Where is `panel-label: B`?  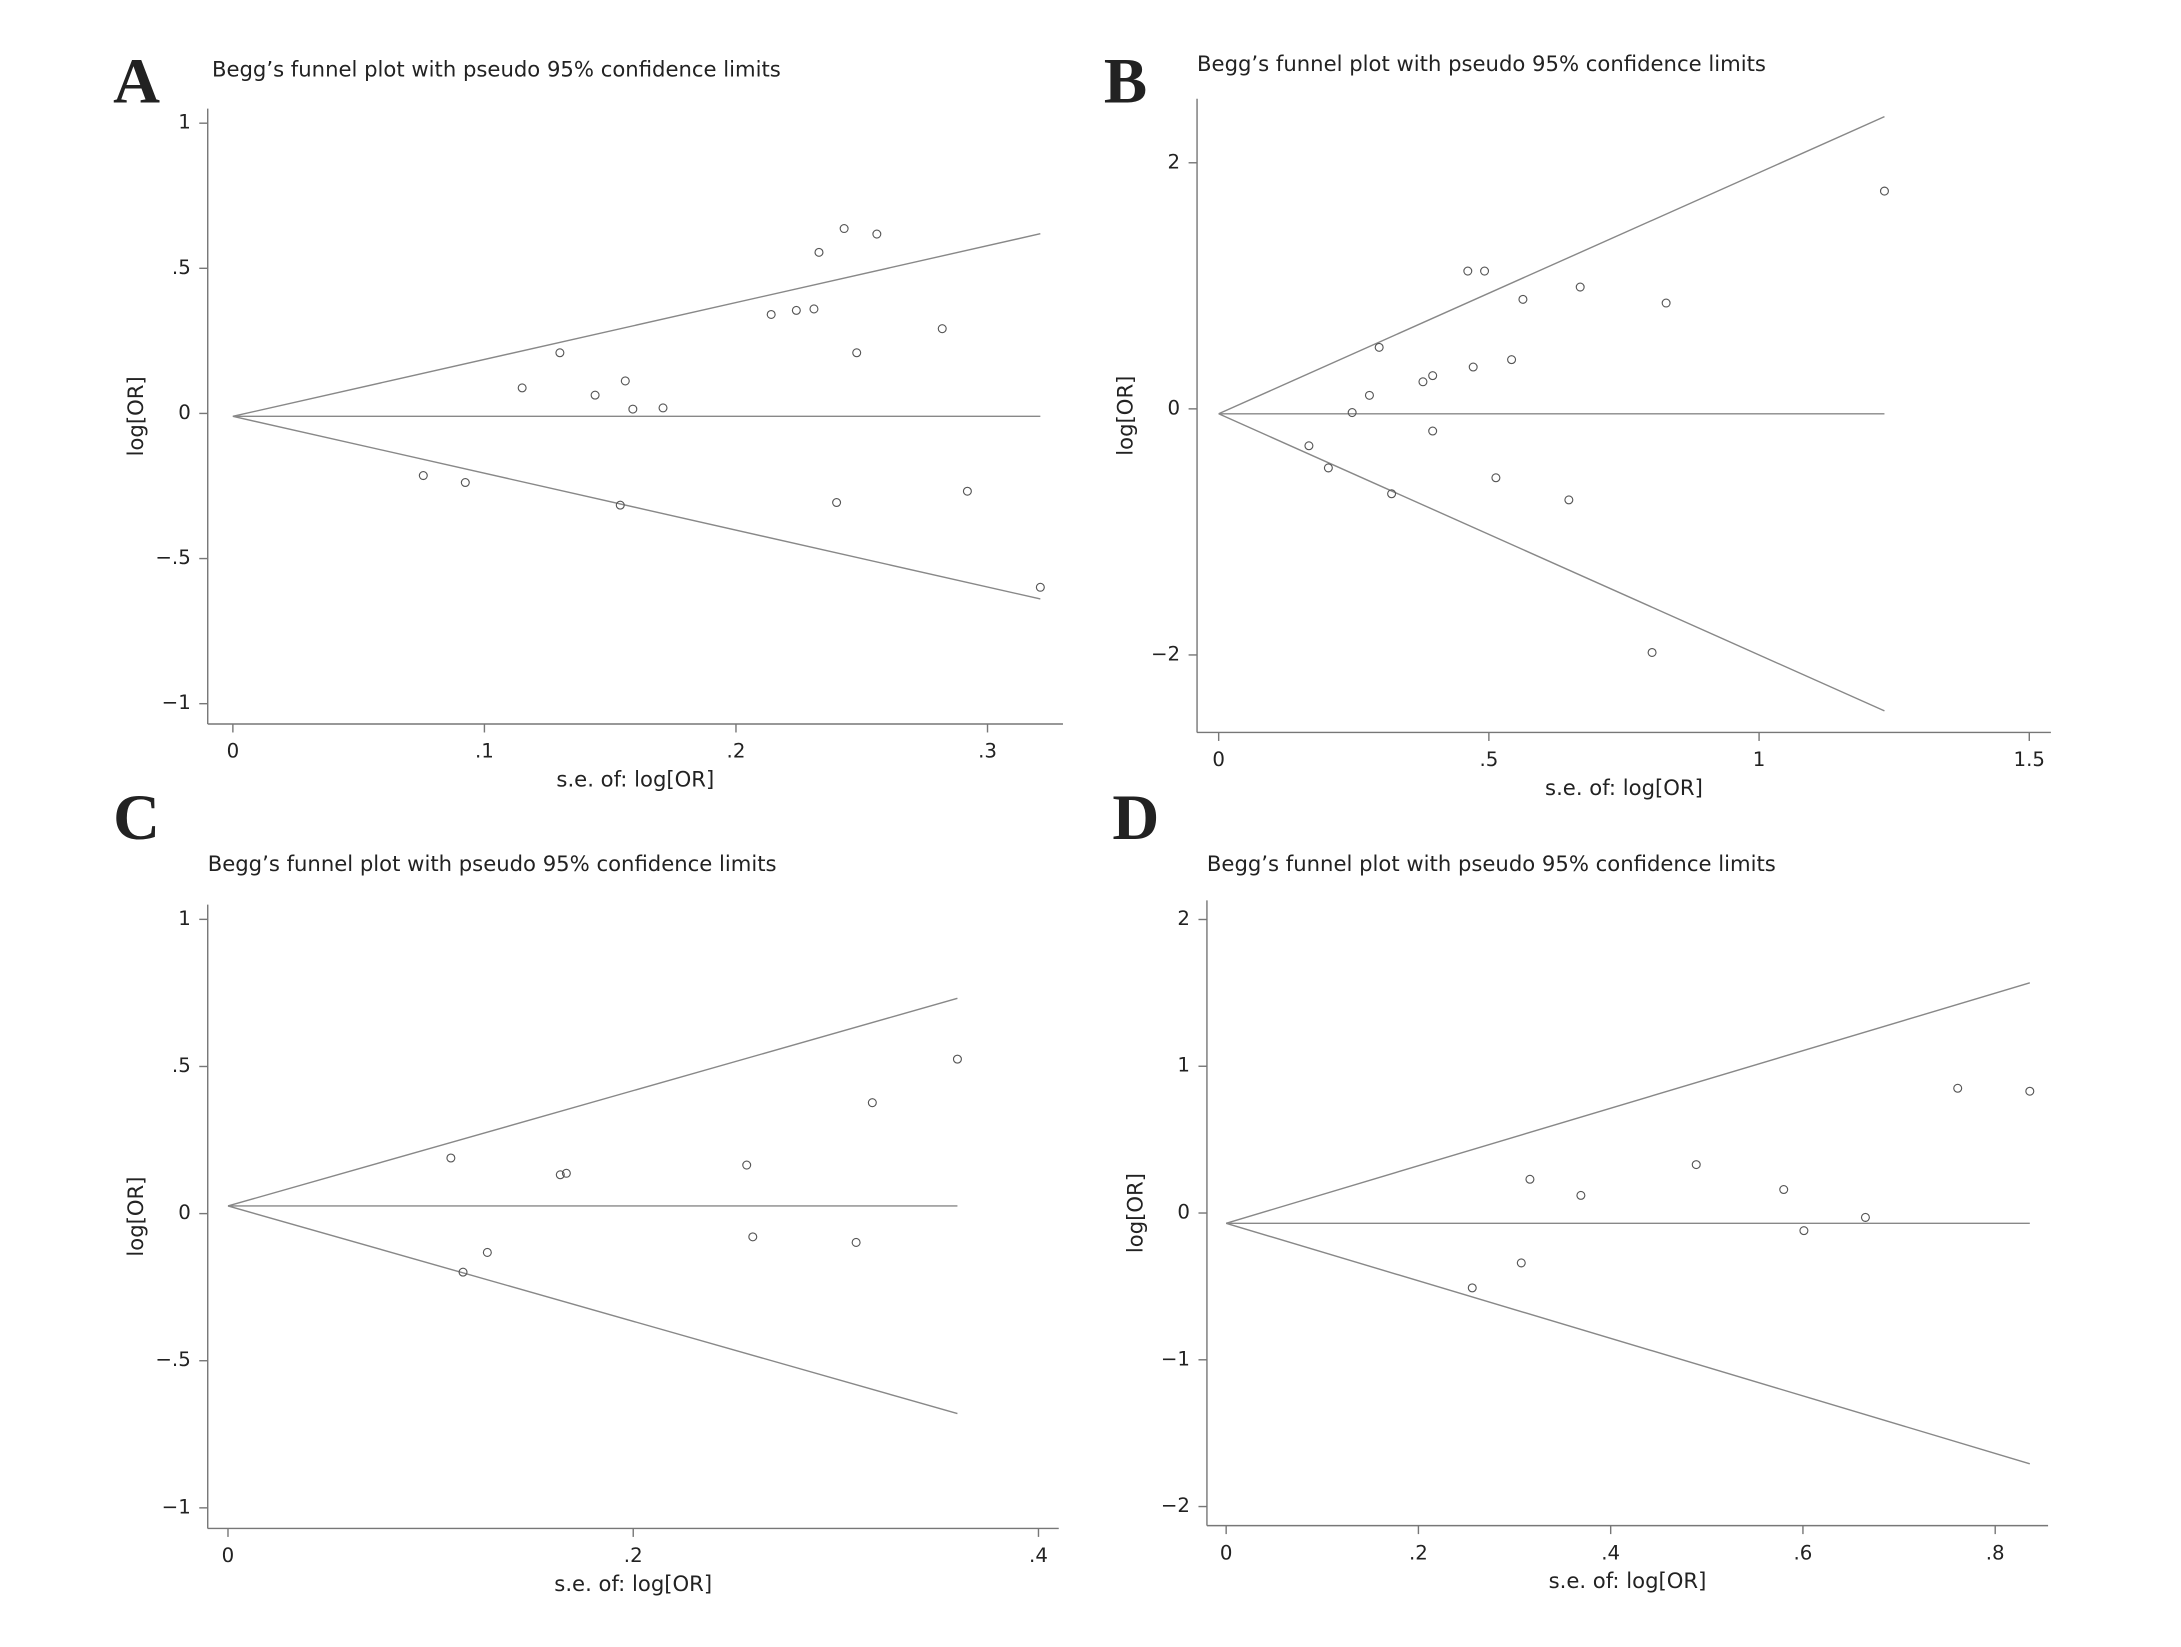 panel-label: B is located at coordinates (1125, 81).